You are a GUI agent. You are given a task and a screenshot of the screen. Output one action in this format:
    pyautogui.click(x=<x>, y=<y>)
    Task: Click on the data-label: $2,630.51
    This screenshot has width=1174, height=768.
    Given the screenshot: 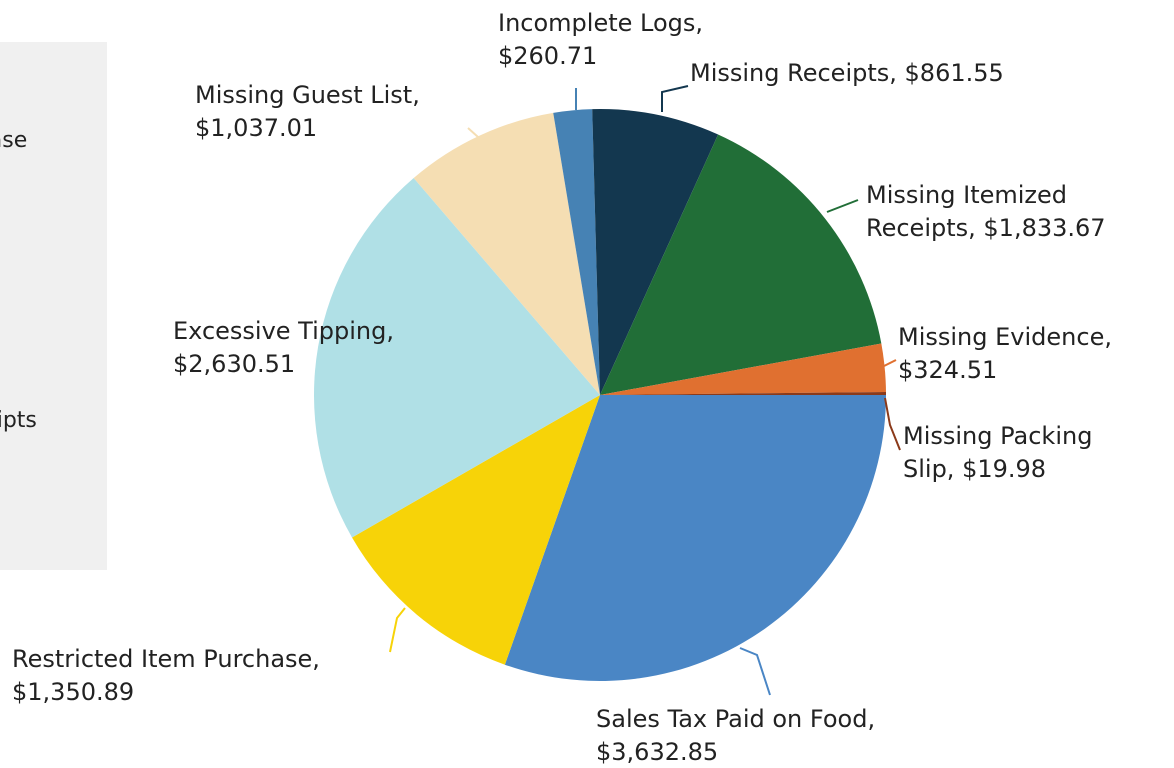 What is the action you would take?
    pyautogui.click(x=234, y=364)
    